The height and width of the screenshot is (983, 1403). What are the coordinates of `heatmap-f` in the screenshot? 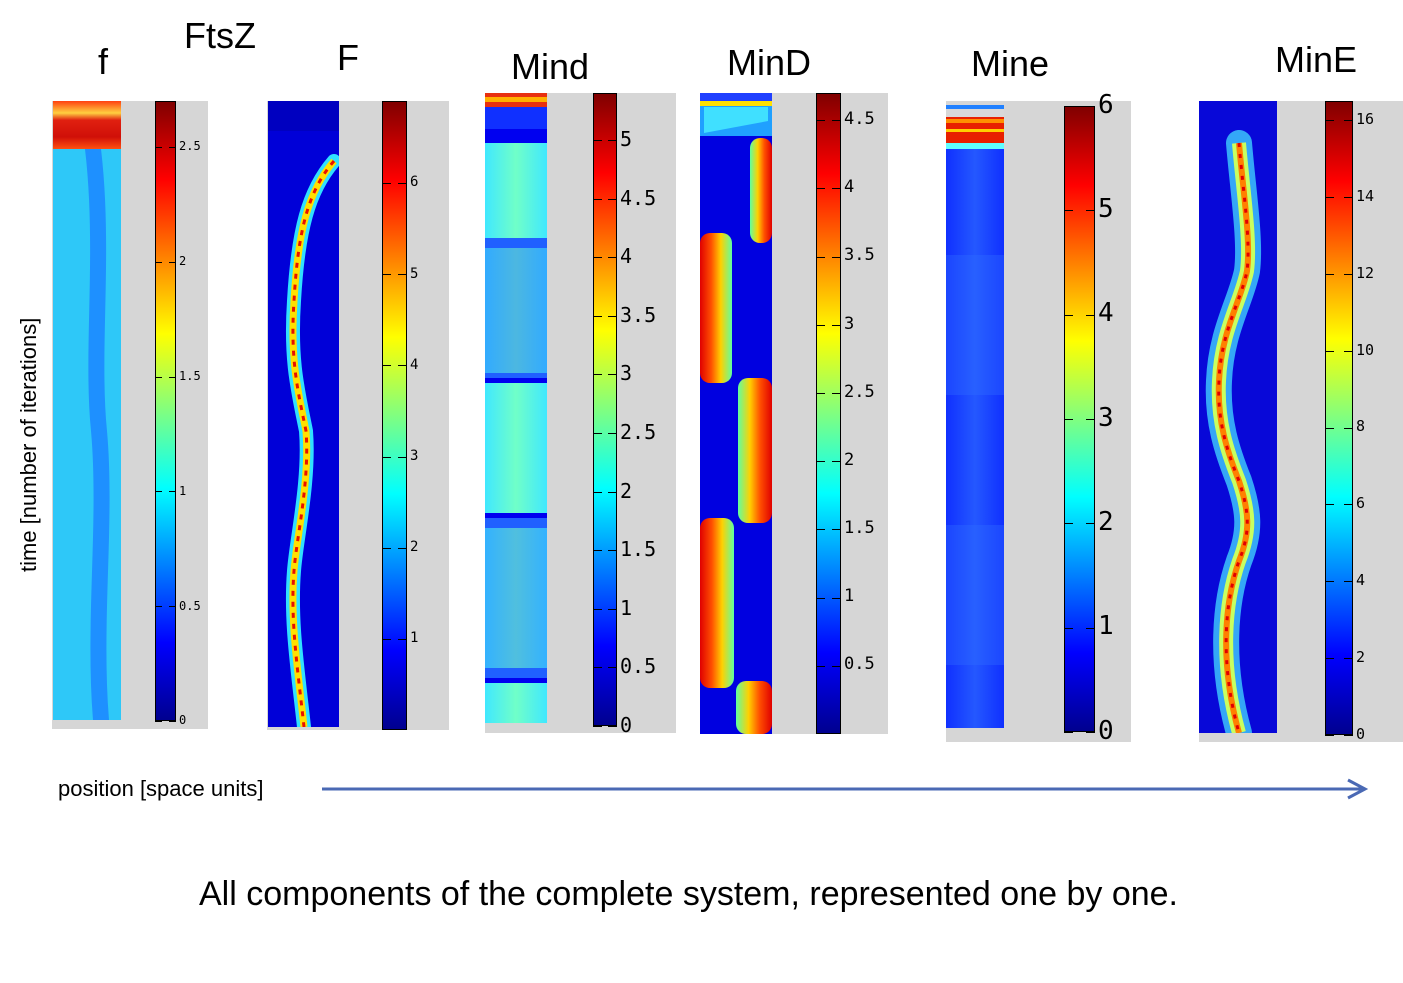 It's located at (87, 410).